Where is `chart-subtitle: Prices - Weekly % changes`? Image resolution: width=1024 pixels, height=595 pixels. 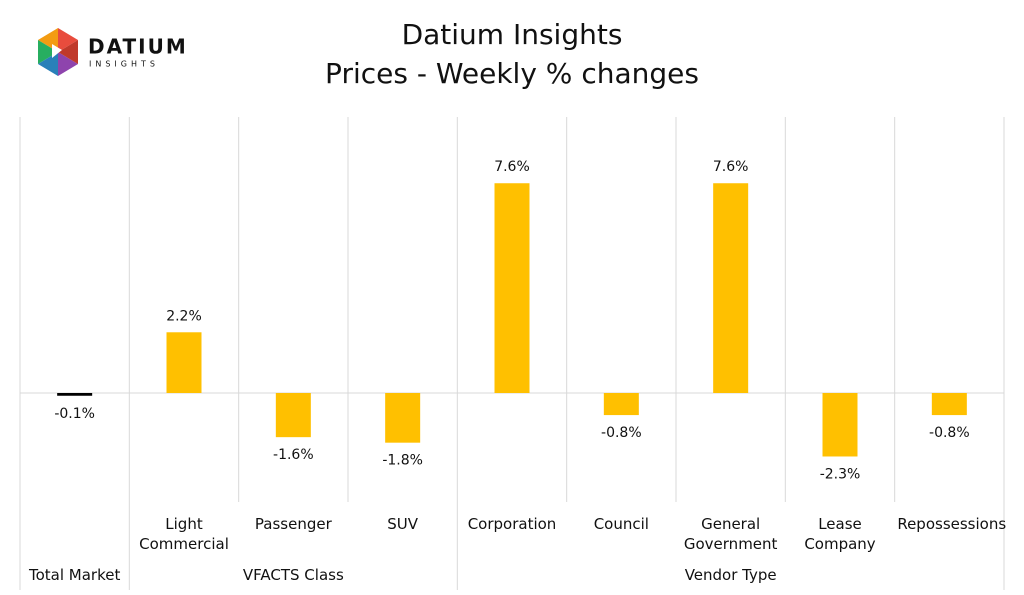
chart-subtitle: Prices - Weekly % changes is located at coordinates (512, 73).